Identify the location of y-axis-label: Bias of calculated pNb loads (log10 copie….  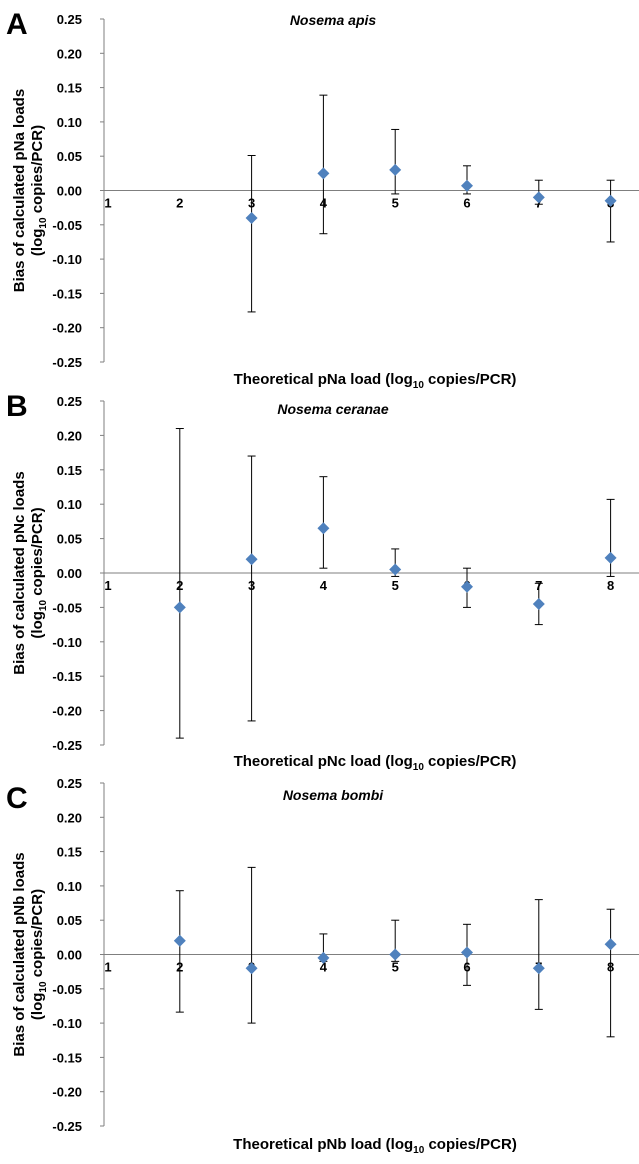
(30, 954).